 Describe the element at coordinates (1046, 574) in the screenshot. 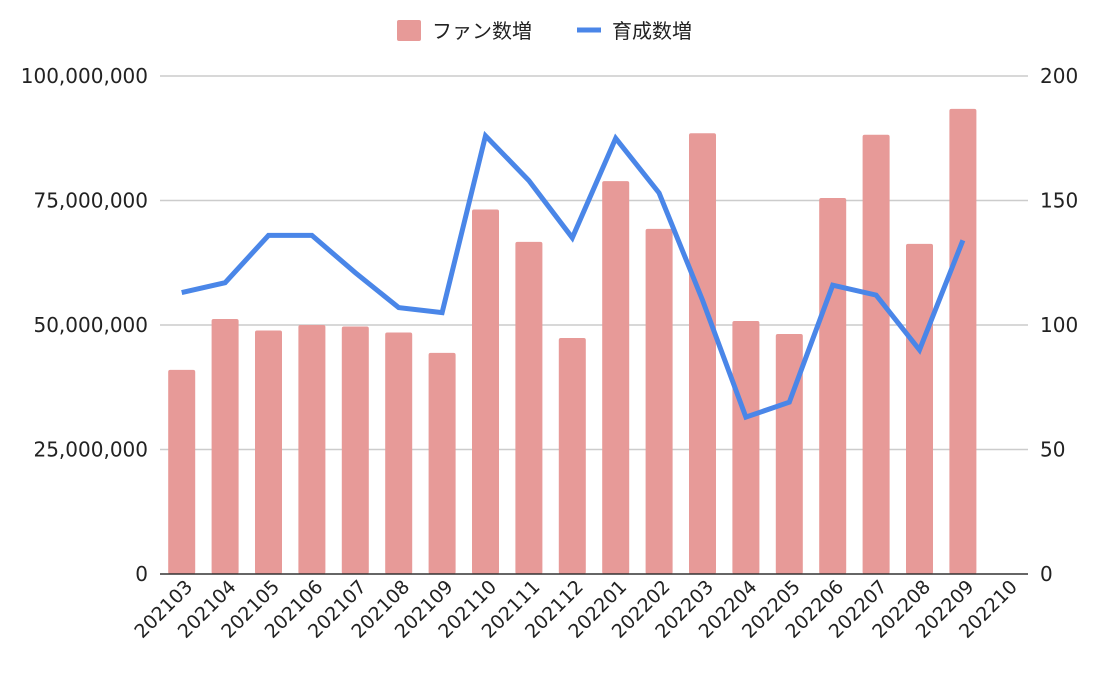

I see `right-y-tick-label: 0` at that location.